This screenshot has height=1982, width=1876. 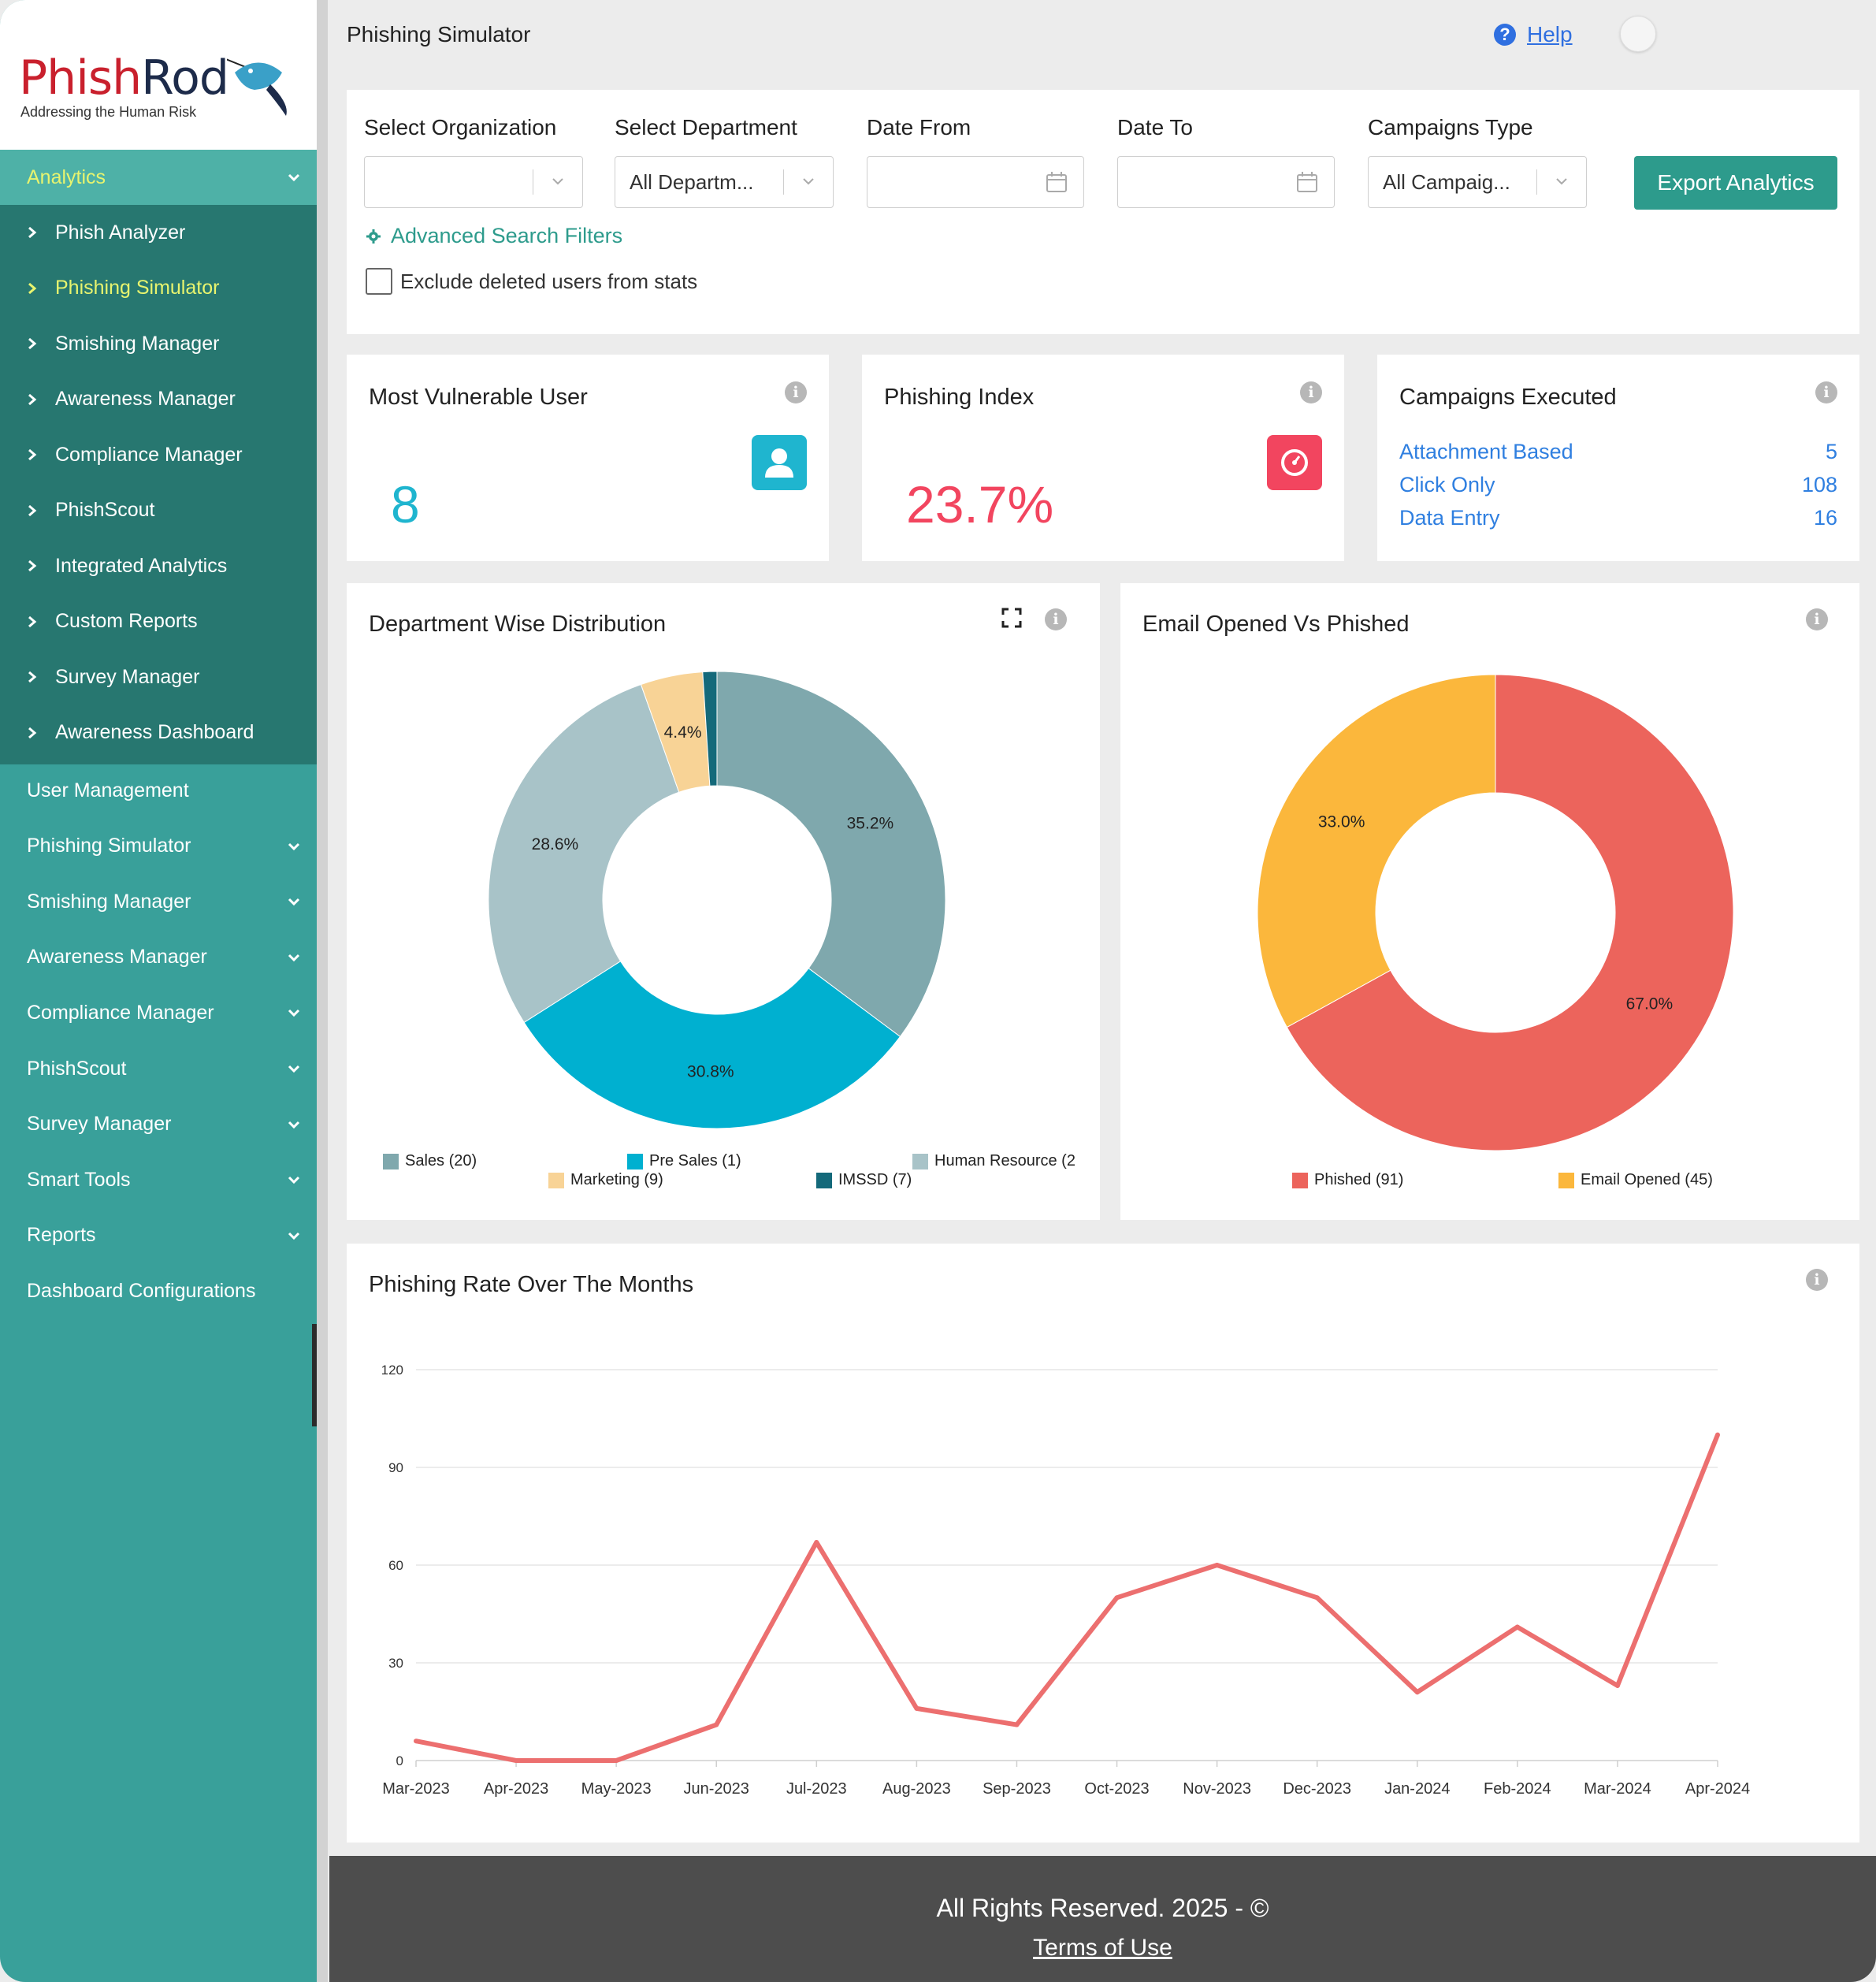 I want to click on sidebar-item: Dashboard Configurations, so click(x=158, y=1290).